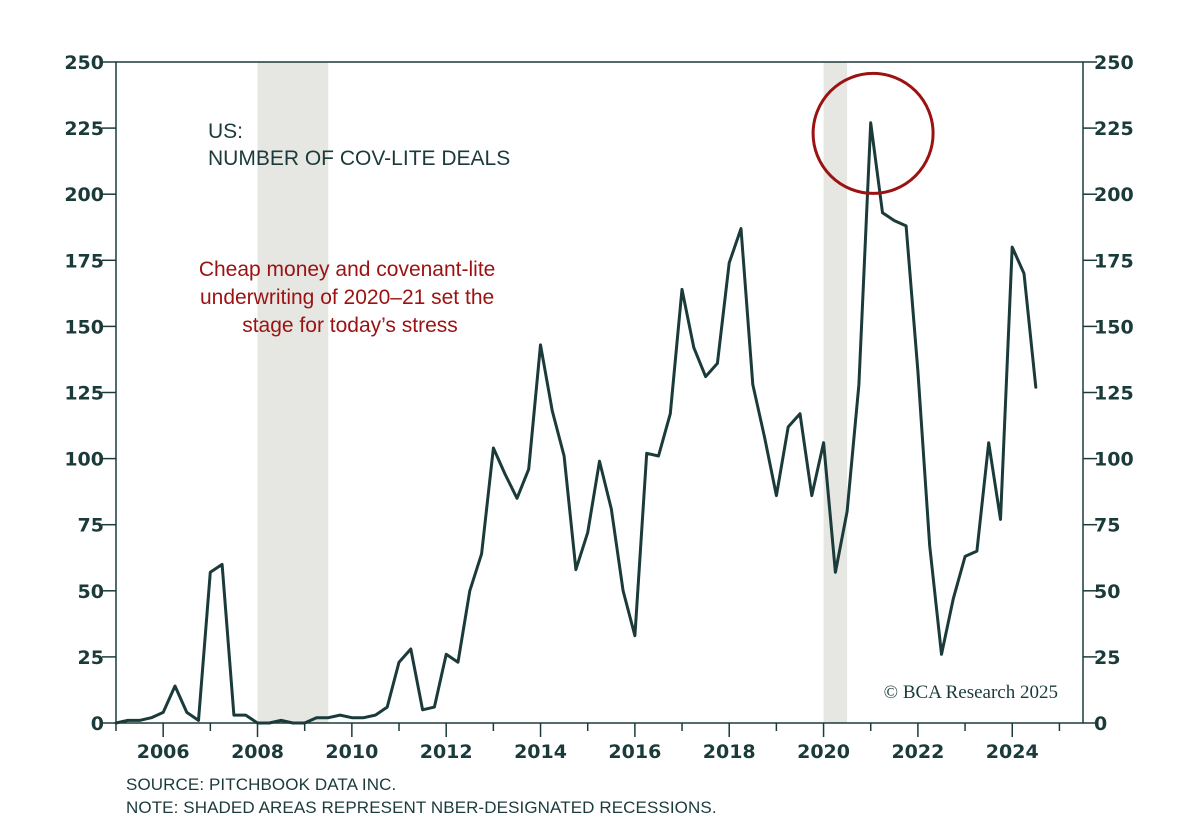 This screenshot has width=1200, height=830. What do you see at coordinates (84, 129) in the screenshot?
I see `y-tick-label-left-225: 225` at bounding box center [84, 129].